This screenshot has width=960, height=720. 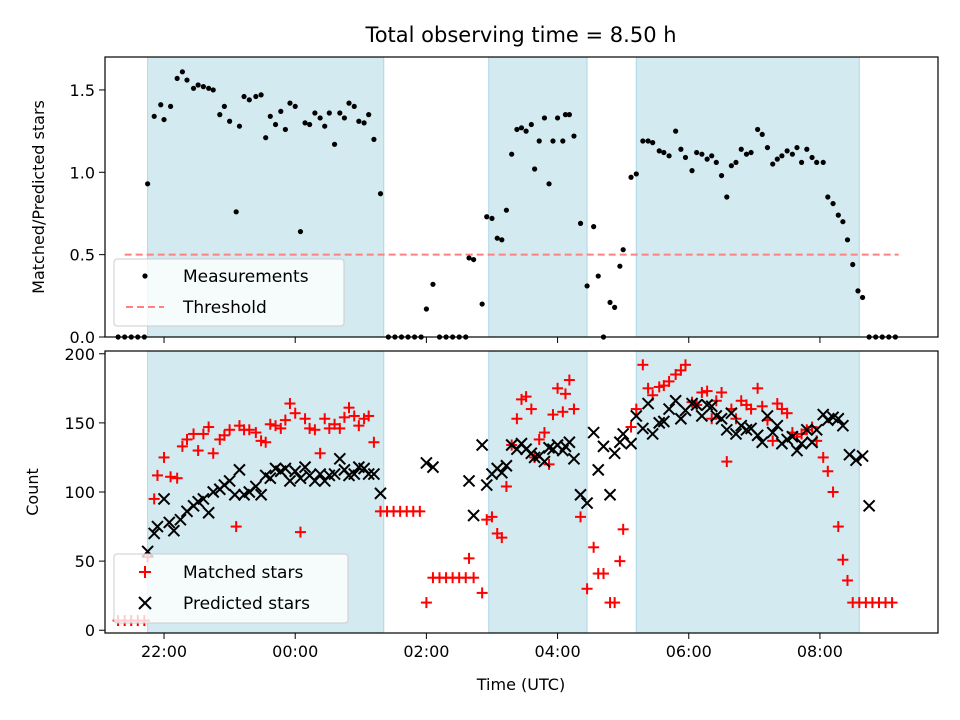 What do you see at coordinates (820, 651) in the screenshot?
I see `x-tick-label: 08:00` at bounding box center [820, 651].